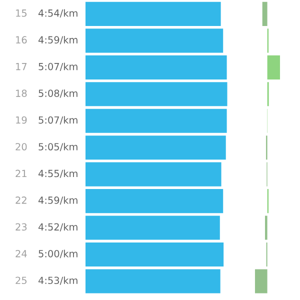 The image size is (300, 300). Describe the element at coordinates (58, 13) in the screenshot. I see `data-label: 4:54/km` at that location.